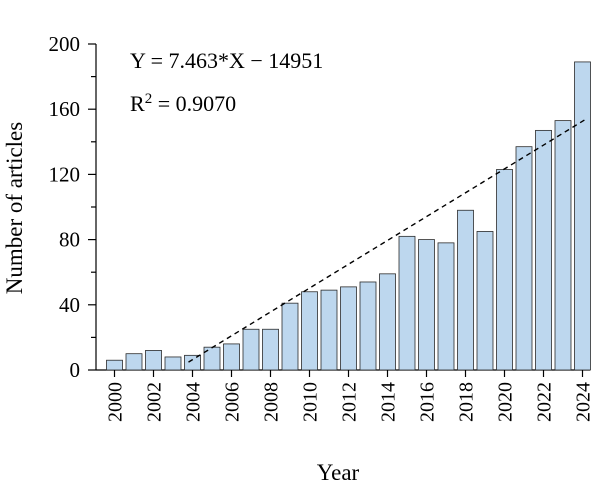 The height and width of the screenshot is (490, 600). What do you see at coordinates (116, 402) in the screenshot?
I see `x-tick-label-2000: 2000` at bounding box center [116, 402].